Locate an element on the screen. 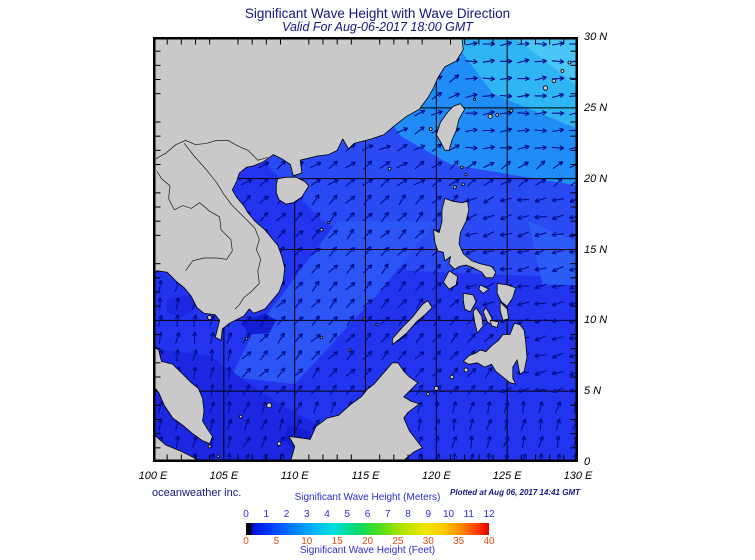 The height and width of the screenshot is (560, 755). meters-tick: 1 is located at coordinates (266, 514).